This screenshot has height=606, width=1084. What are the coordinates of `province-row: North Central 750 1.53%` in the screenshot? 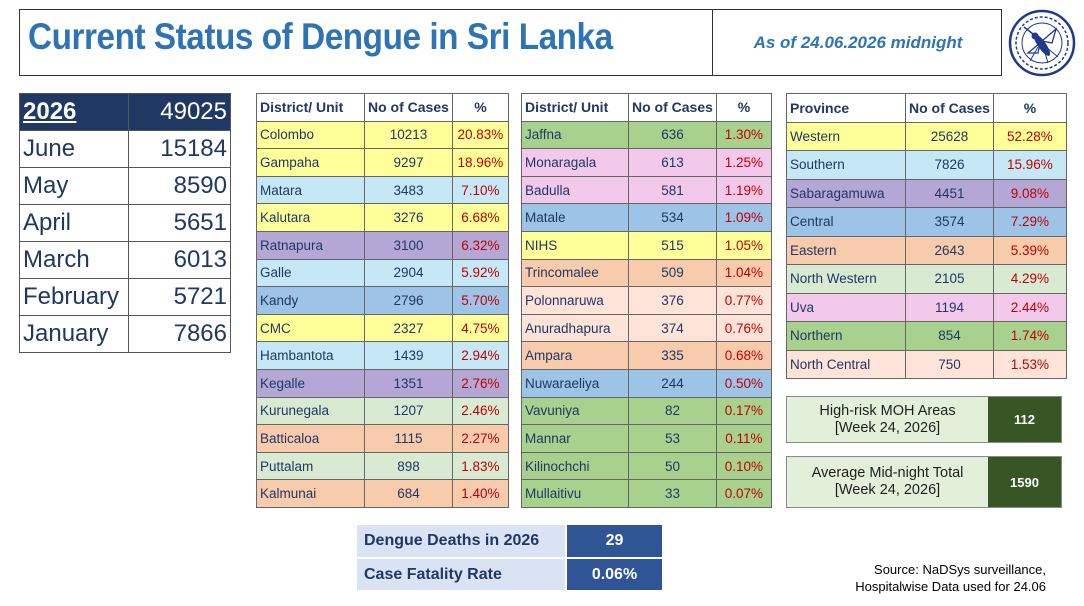 It's located at (926, 364).